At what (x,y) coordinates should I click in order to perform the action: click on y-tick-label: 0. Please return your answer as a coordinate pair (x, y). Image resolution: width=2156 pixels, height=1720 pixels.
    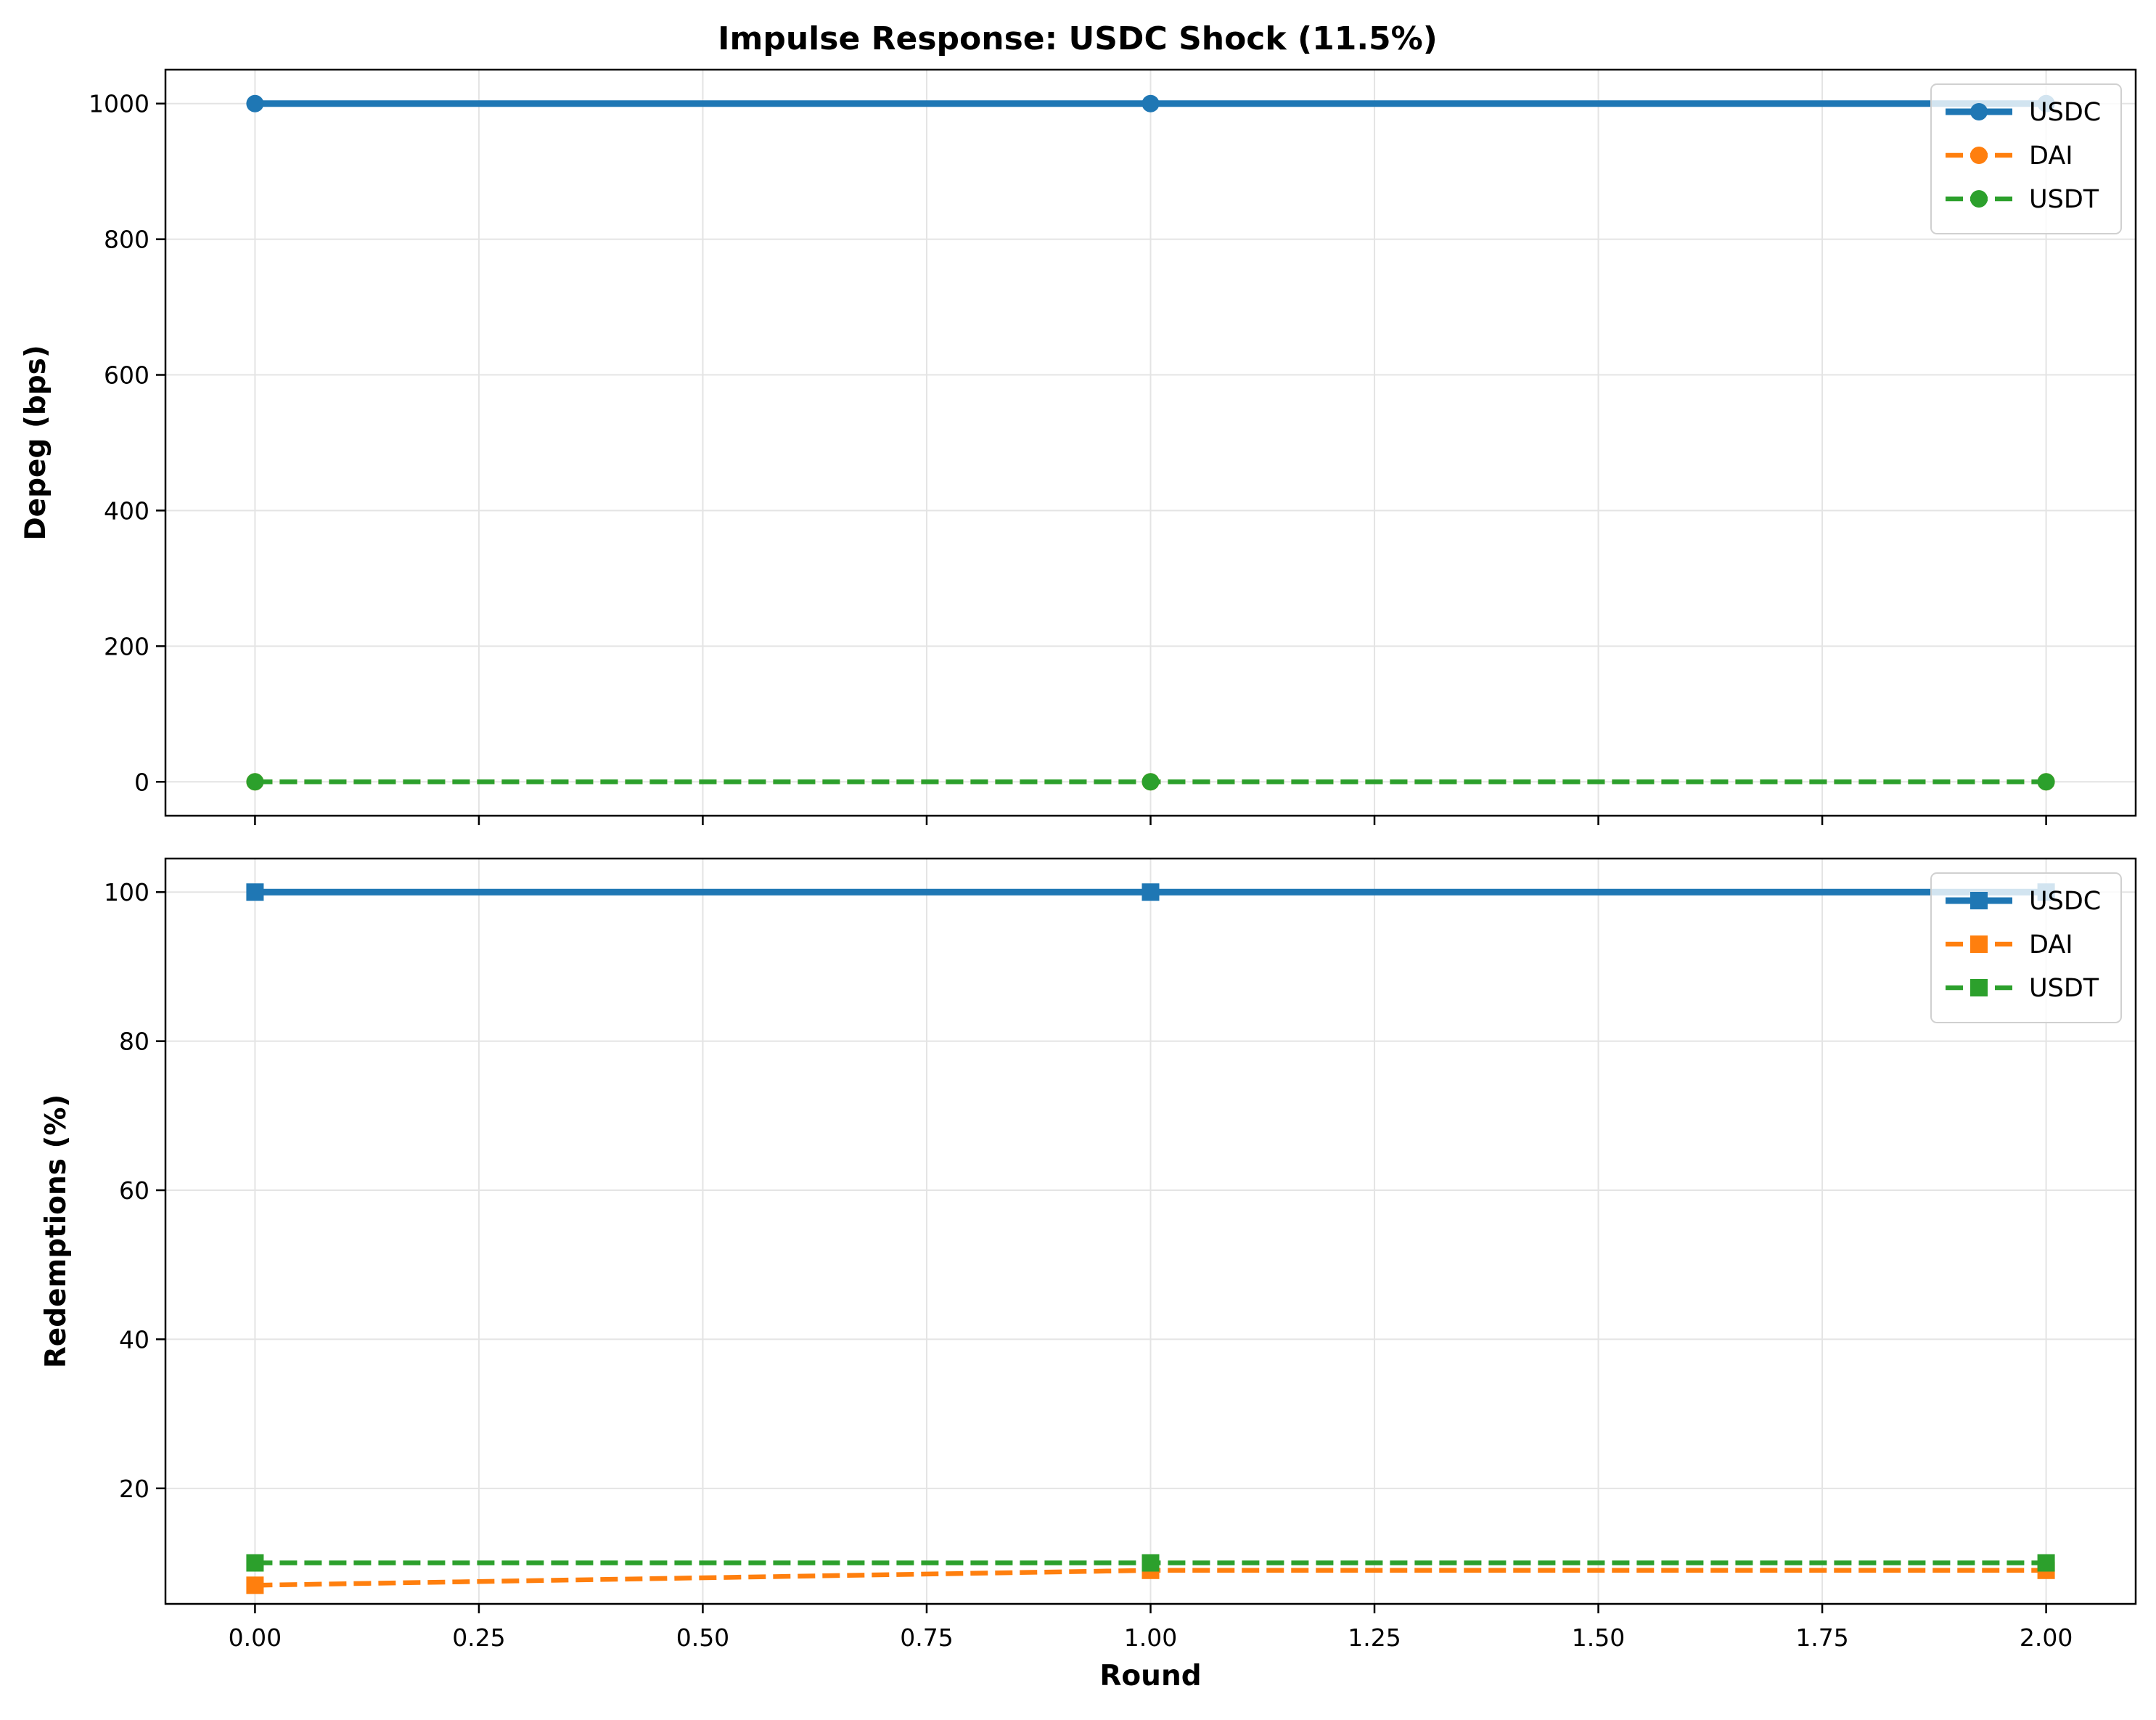
    Looking at the image, I should click on (141, 782).